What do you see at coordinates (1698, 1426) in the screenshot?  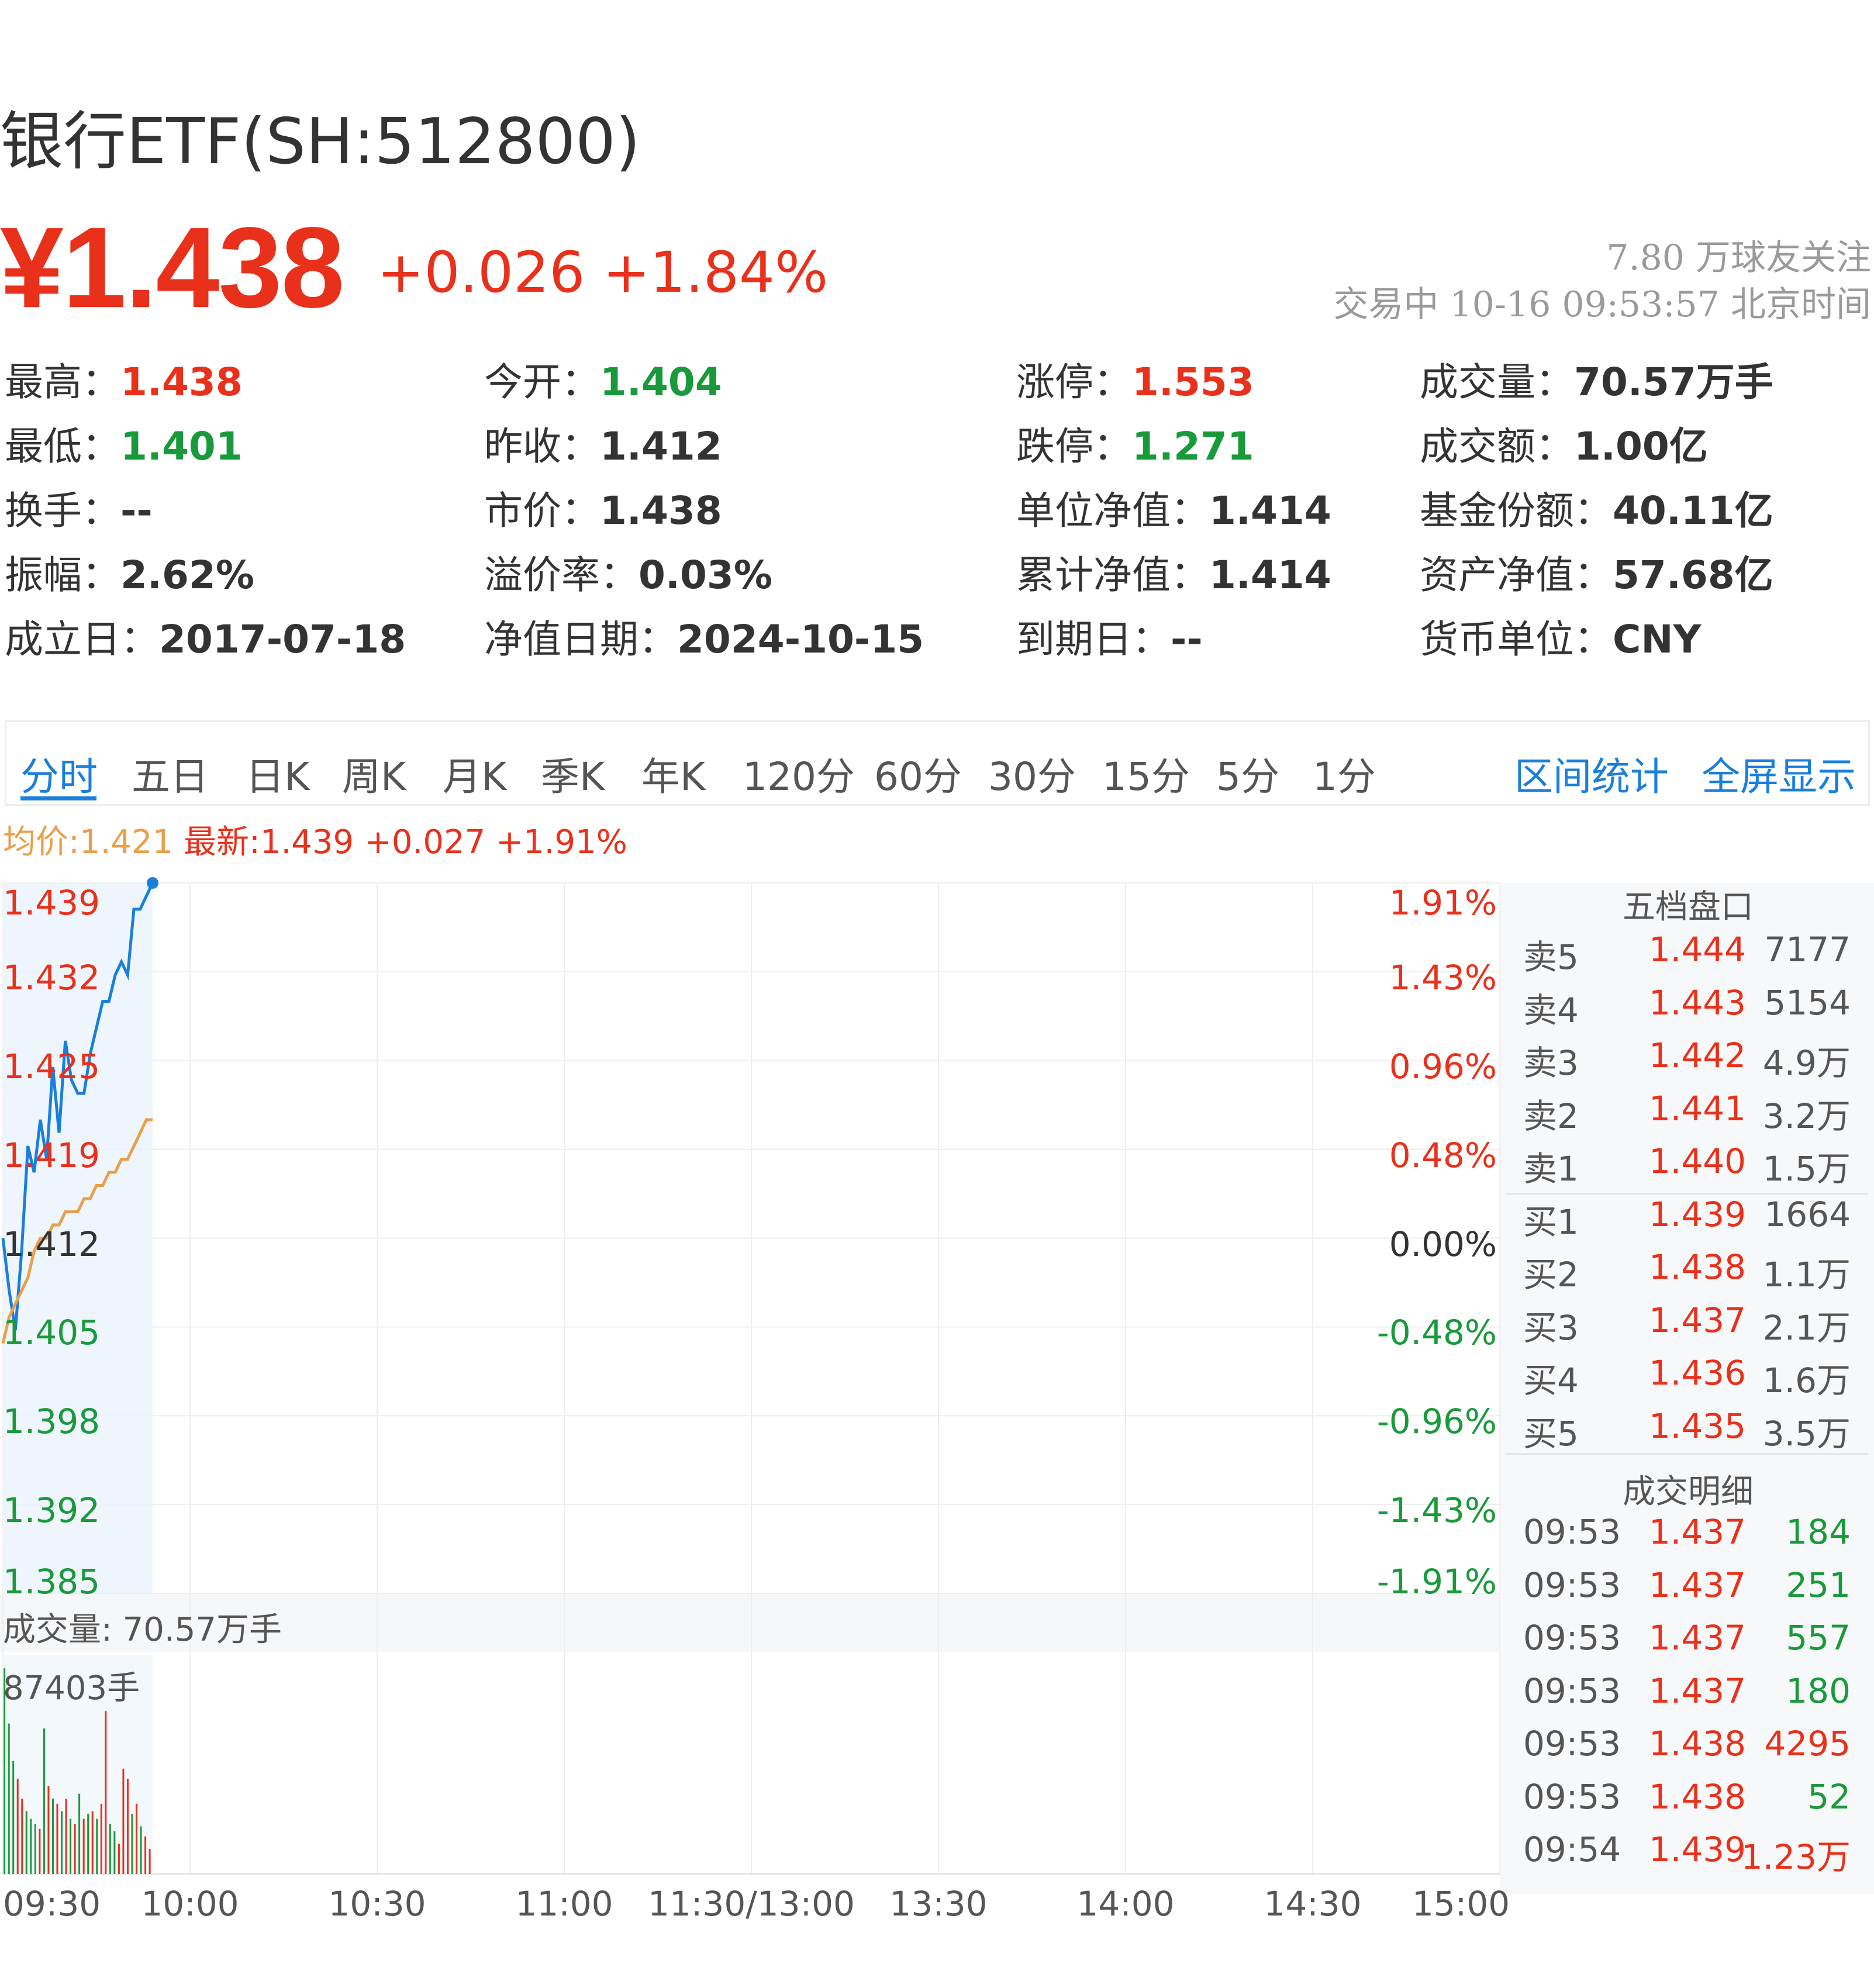 I see `orderbook-price: 1.435` at bounding box center [1698, 1426].